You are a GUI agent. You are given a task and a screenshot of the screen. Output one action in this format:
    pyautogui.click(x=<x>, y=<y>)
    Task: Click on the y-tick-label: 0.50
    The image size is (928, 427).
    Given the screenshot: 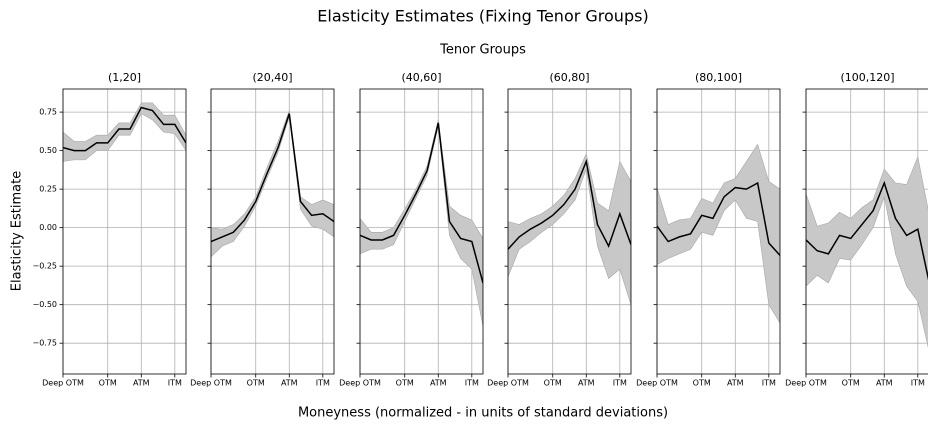 What is the action you would take?
    pyautogui.click(x=48, y=150)
    